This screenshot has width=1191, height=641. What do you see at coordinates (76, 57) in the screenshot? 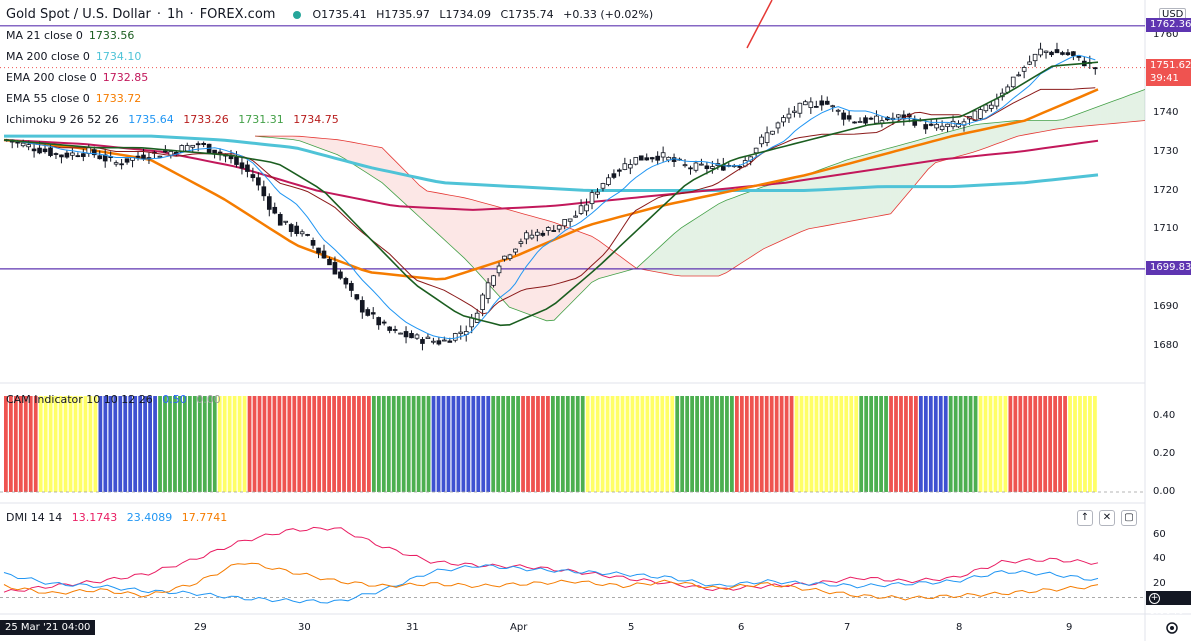
I see `ma200-legend: MA 200 close 0 1734.10` at bounding box center [76, 57].